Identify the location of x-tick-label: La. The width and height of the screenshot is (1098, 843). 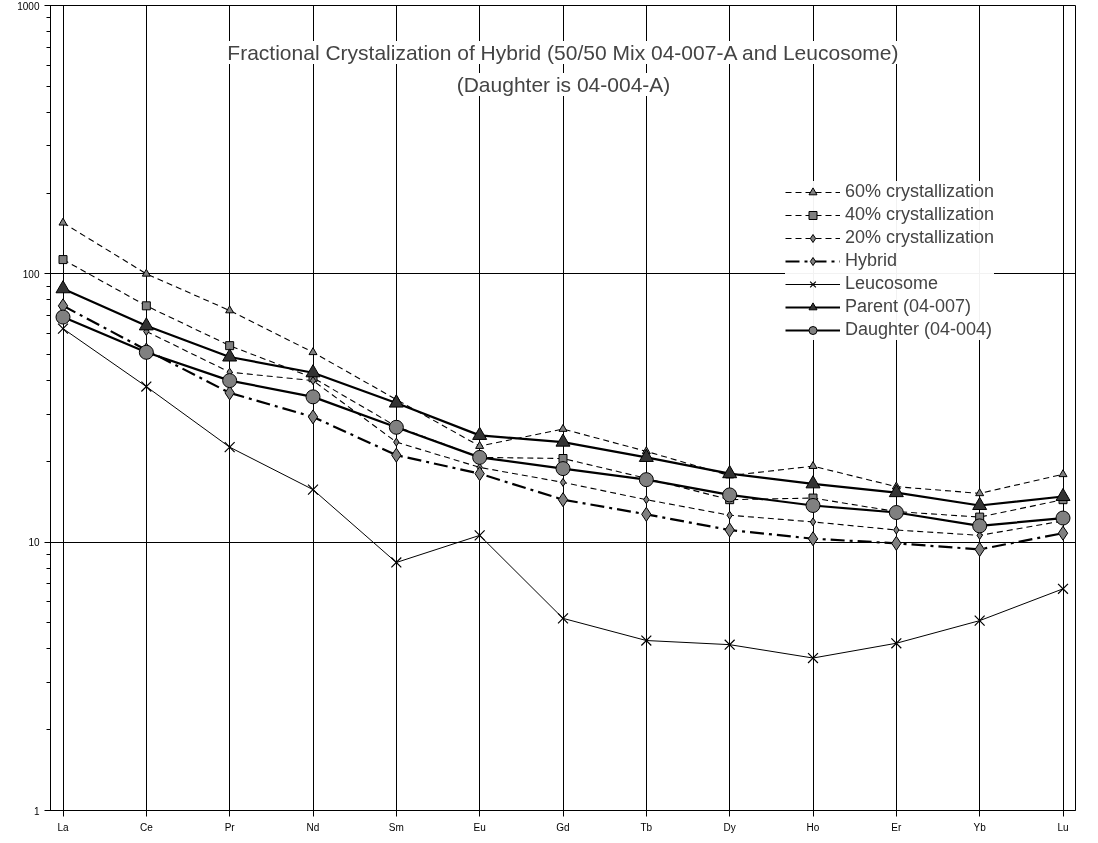
(63, 827).